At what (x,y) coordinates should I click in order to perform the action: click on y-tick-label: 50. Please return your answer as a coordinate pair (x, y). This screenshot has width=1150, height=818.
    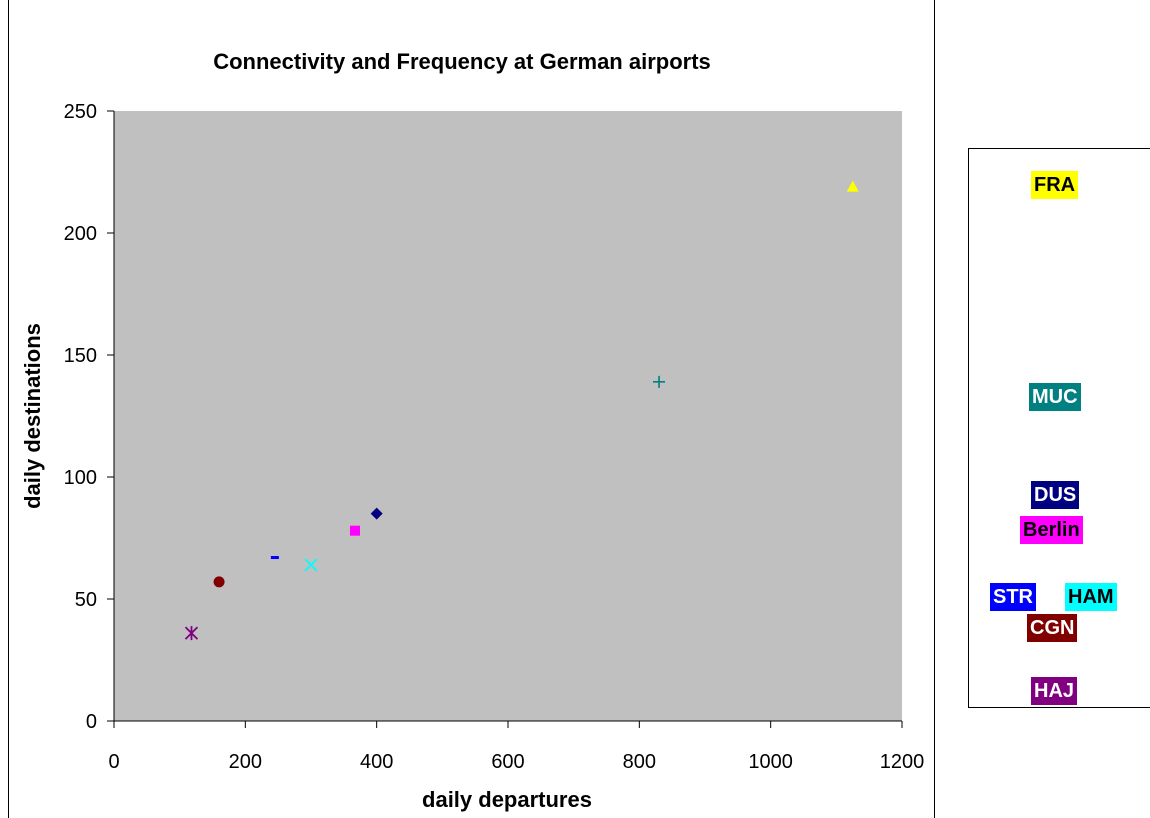
    Looking at the image, I should click on (86, 600).